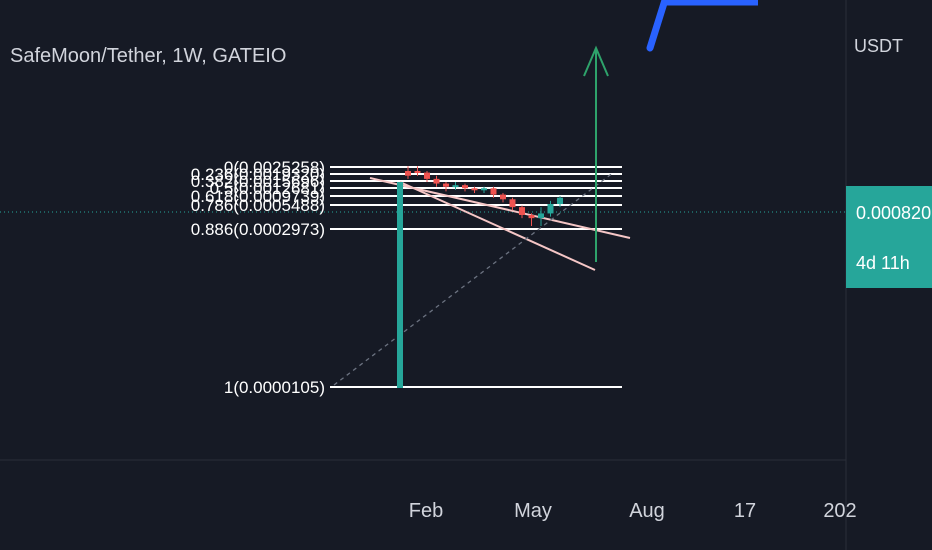  Describe the element at coordinates (400, 285) in the screenshot. I see `impulse-bar` at that location.